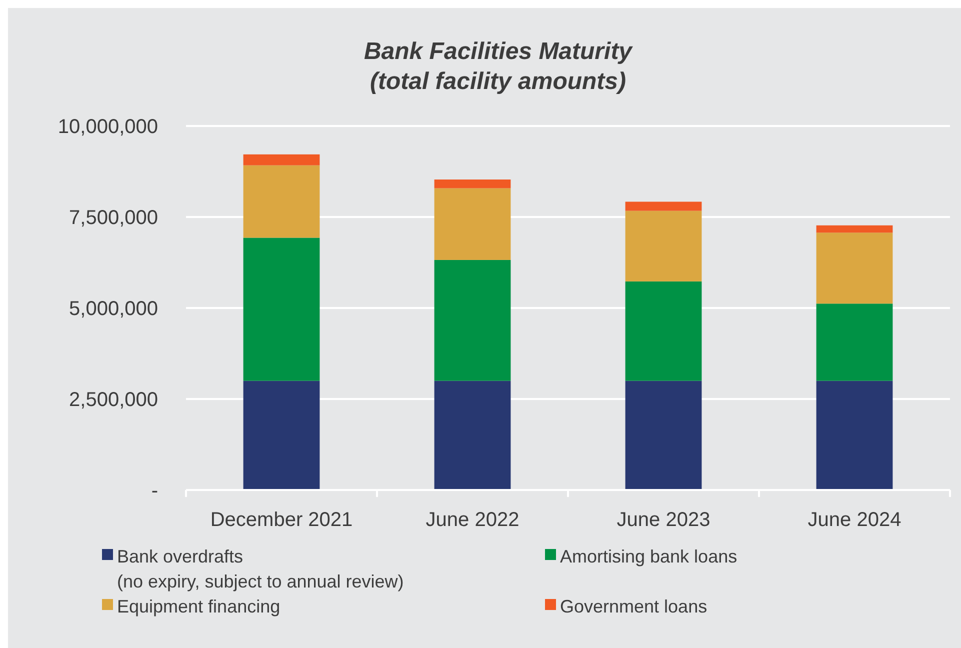 Image resolution: width=961 pixels, height=648 pixels. Describe the element at coordinates (281, 520) in the screenshot. I see `x-tick-label: December 2021` at that location.